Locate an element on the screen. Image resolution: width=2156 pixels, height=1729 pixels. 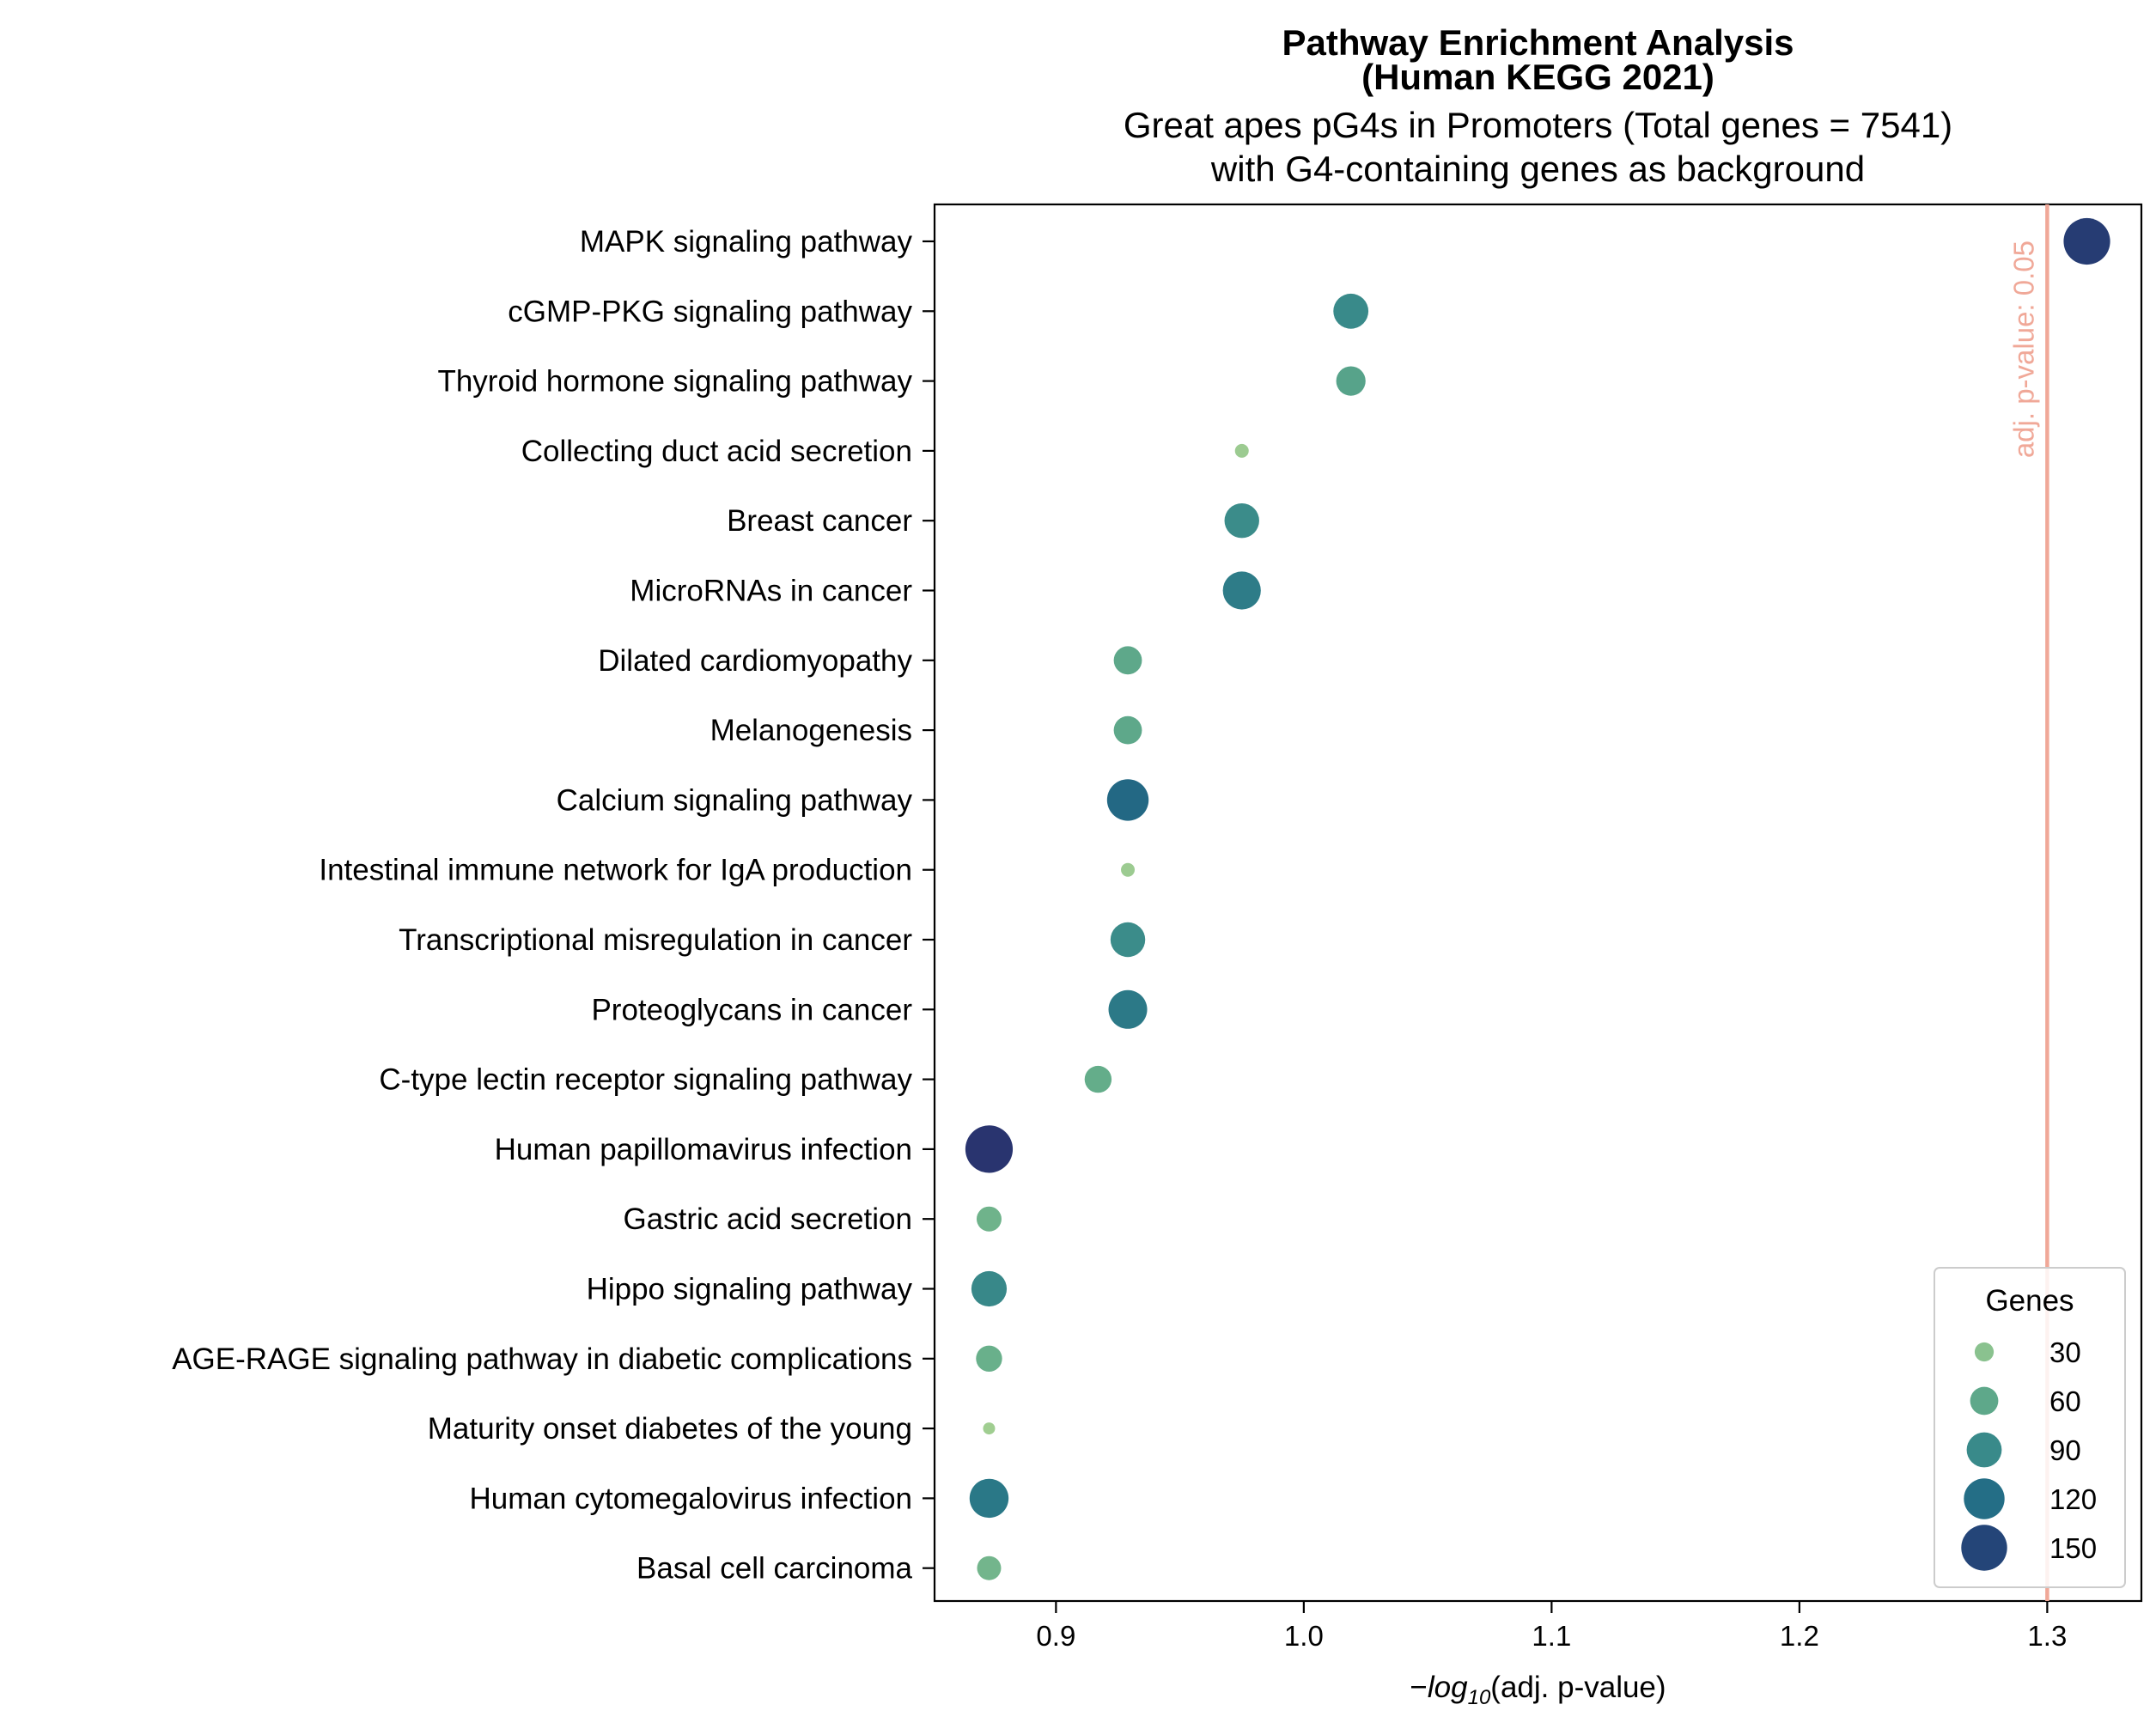
y-tick-label: Melanogenesis is located at coordinates (811, 731).